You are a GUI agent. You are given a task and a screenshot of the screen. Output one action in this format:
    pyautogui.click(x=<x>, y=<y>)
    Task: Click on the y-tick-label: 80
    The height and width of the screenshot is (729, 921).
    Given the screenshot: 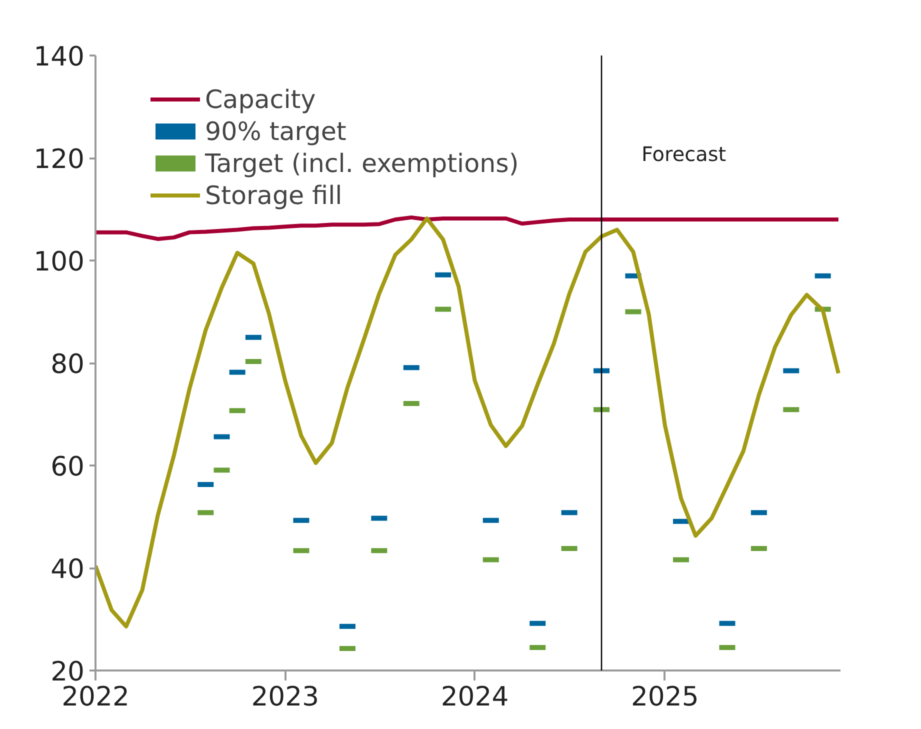 What is the action you would take?
    pyautogui.click(x=67, y=364)
    